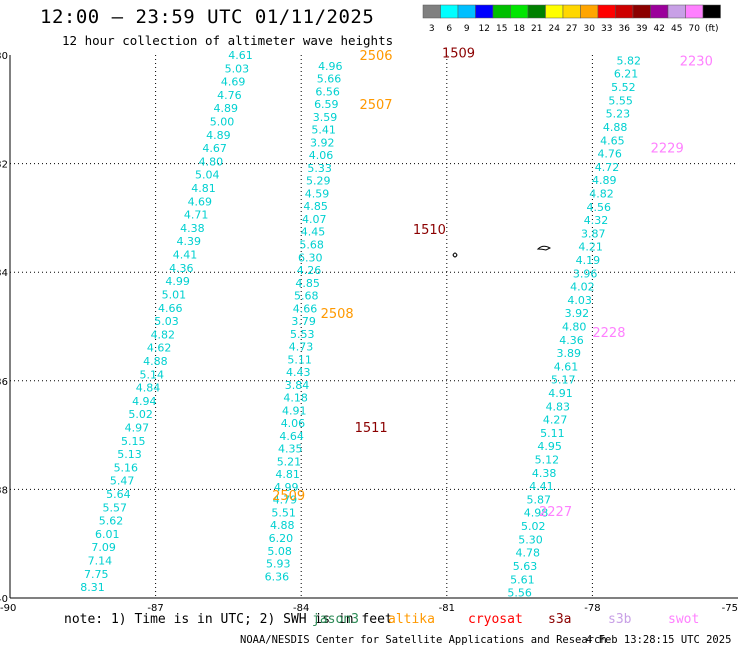  Describe the element at coordinates (659, 640) in the screenshot. I see `footer-timestamp: 4 Feb 13:28:15 UTC 2025` at that location.